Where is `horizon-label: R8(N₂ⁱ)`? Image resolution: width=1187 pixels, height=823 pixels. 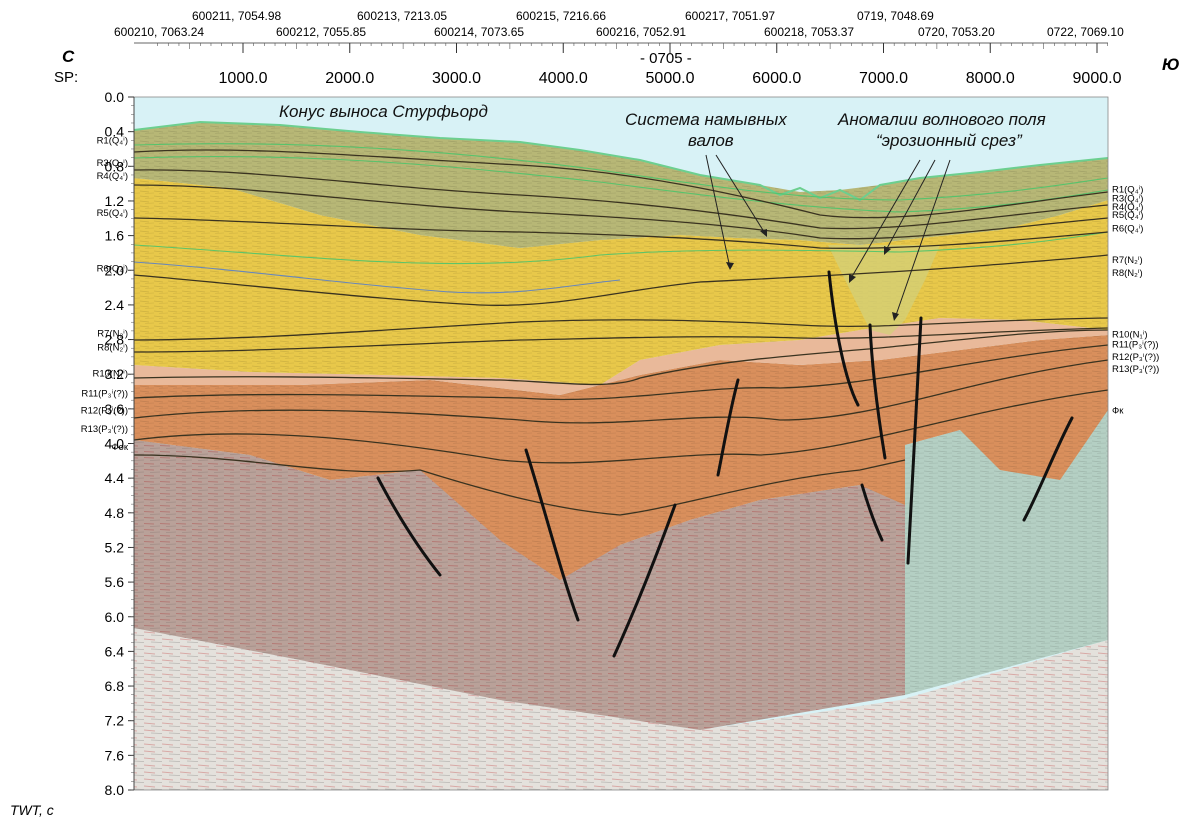
horizon-label: R8(N₂ⁱ) is located at coordinates (1127, 273).